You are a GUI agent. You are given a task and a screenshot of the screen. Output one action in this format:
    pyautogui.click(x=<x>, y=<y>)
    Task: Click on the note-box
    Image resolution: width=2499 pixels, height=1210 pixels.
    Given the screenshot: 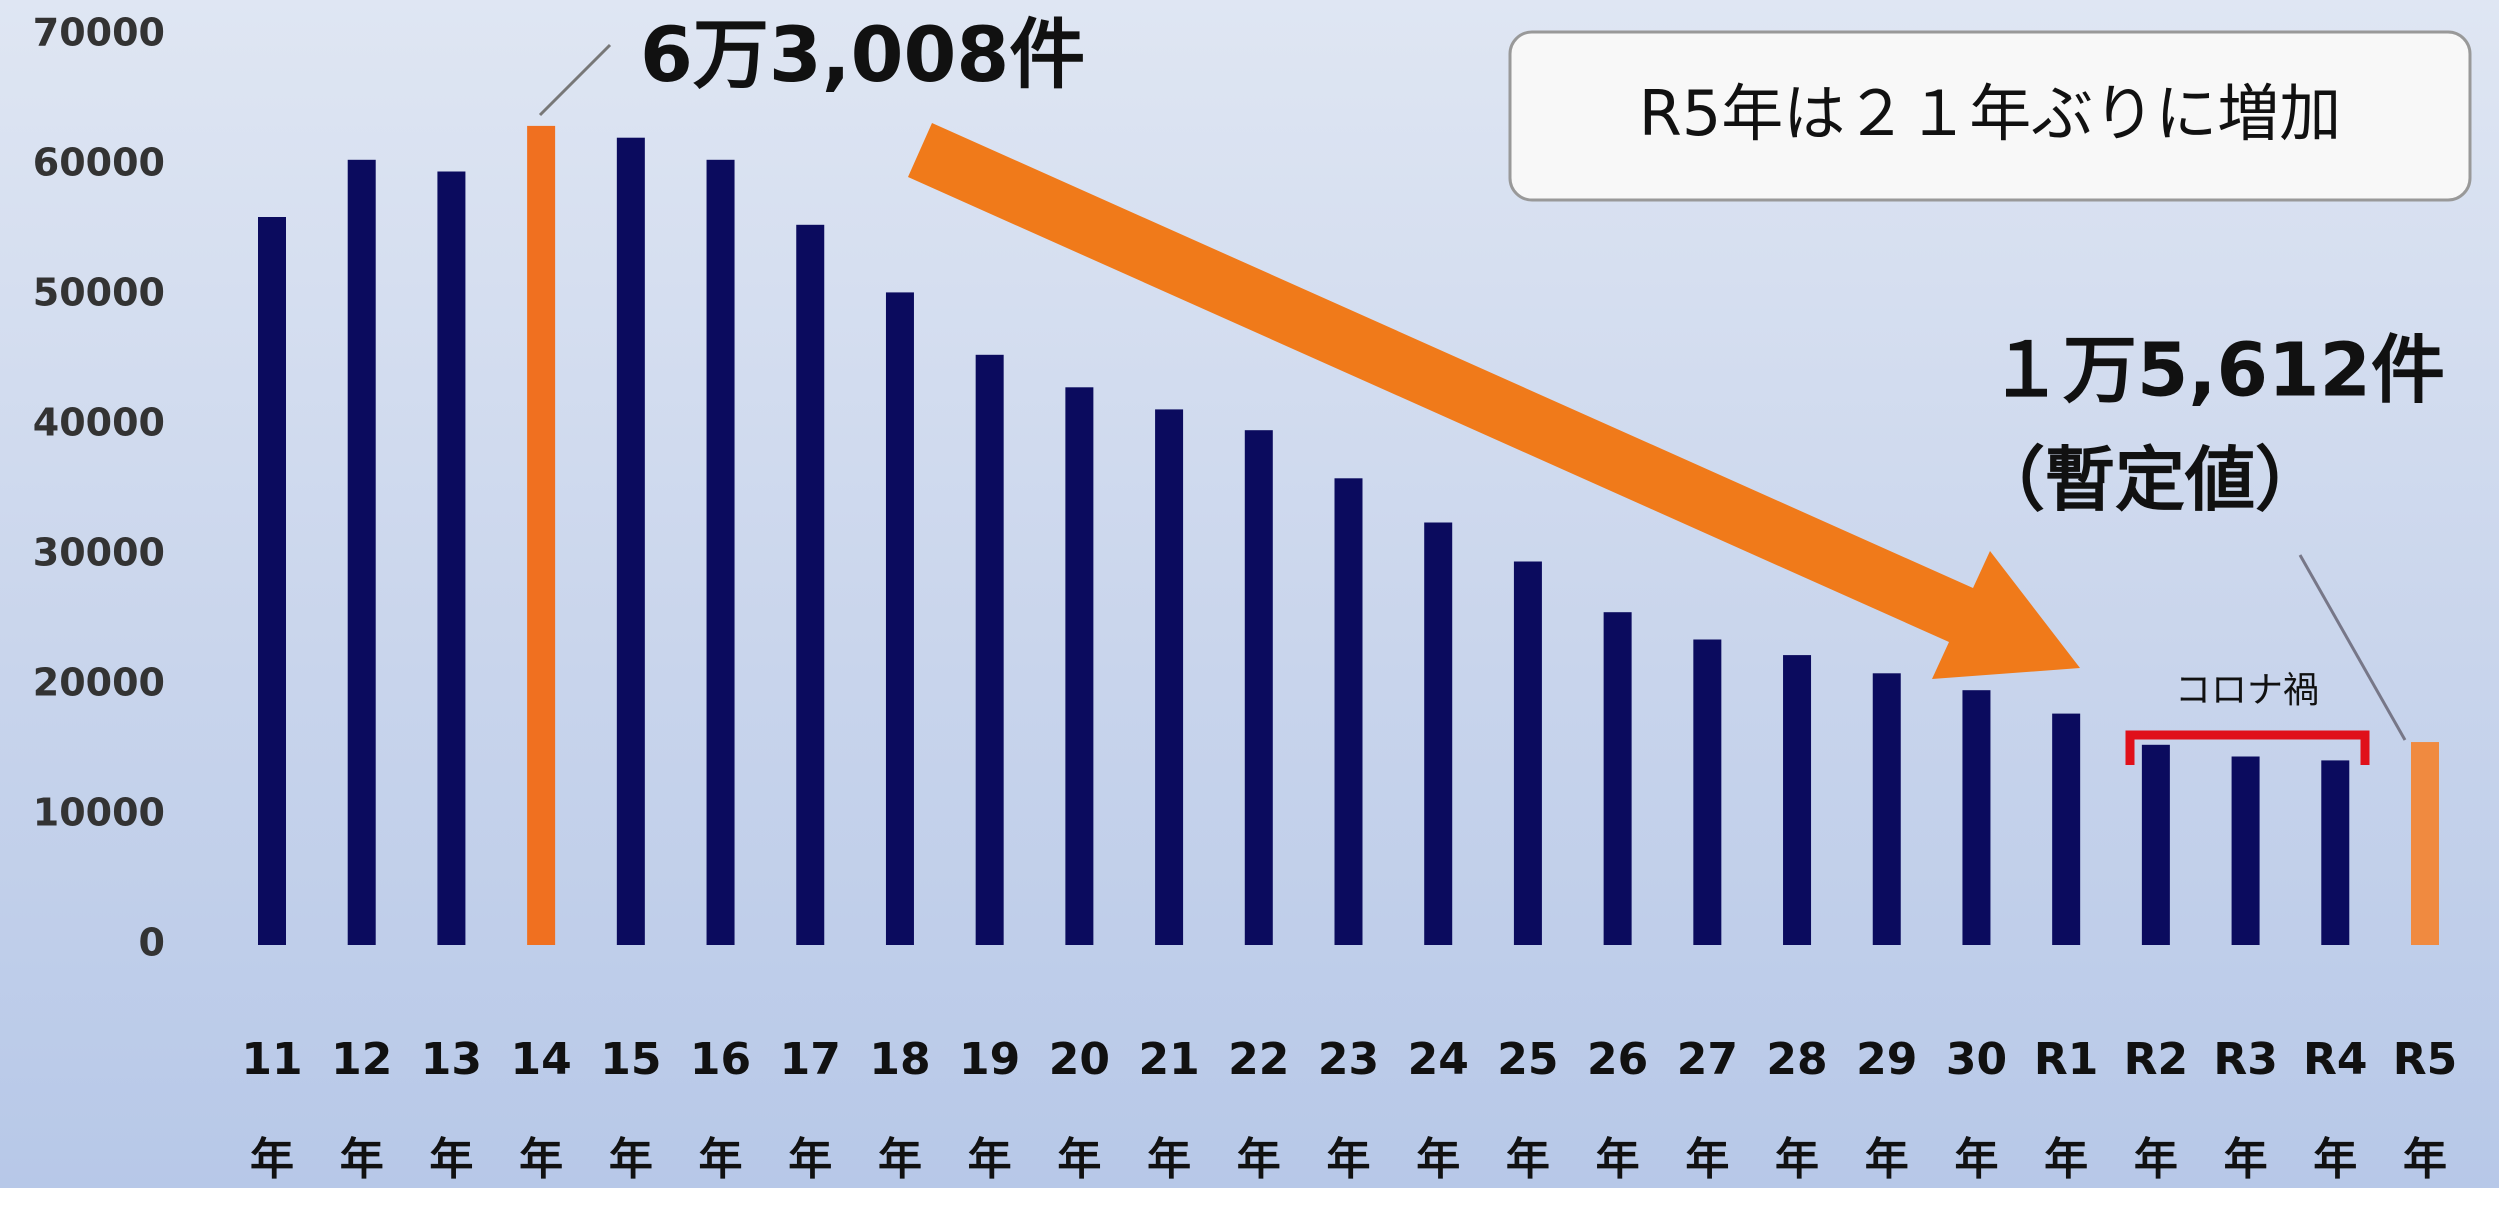 What is the action you would take?
    pyautogui.click(x=1990, y=116)
    